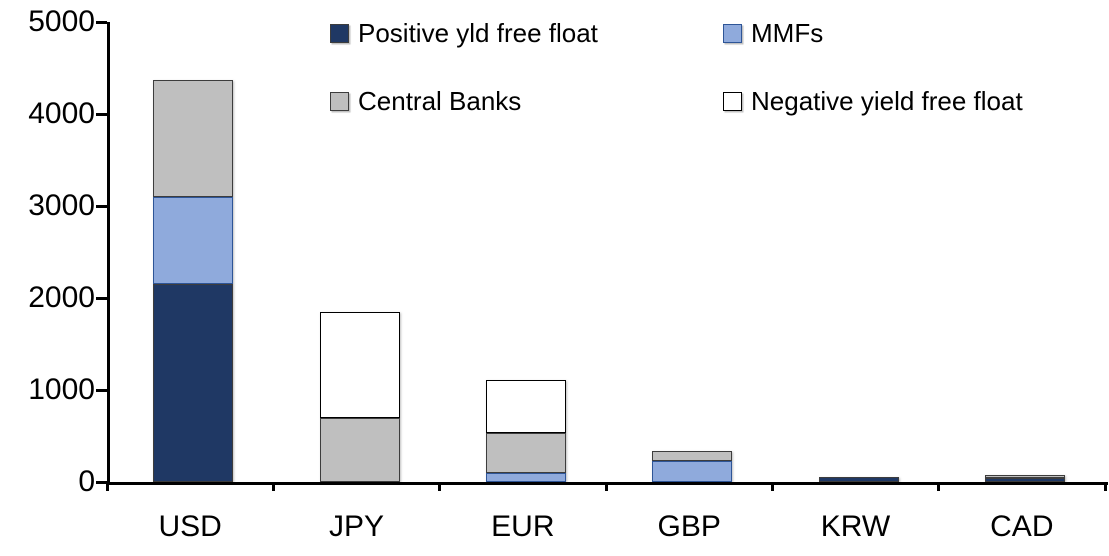 The width and height of the screenshot is (1109, 556). Describe the element at coordinates (359, 364) in the screenshot. I see `bar-segment-jpy-negative-yield-free-float` at that location.